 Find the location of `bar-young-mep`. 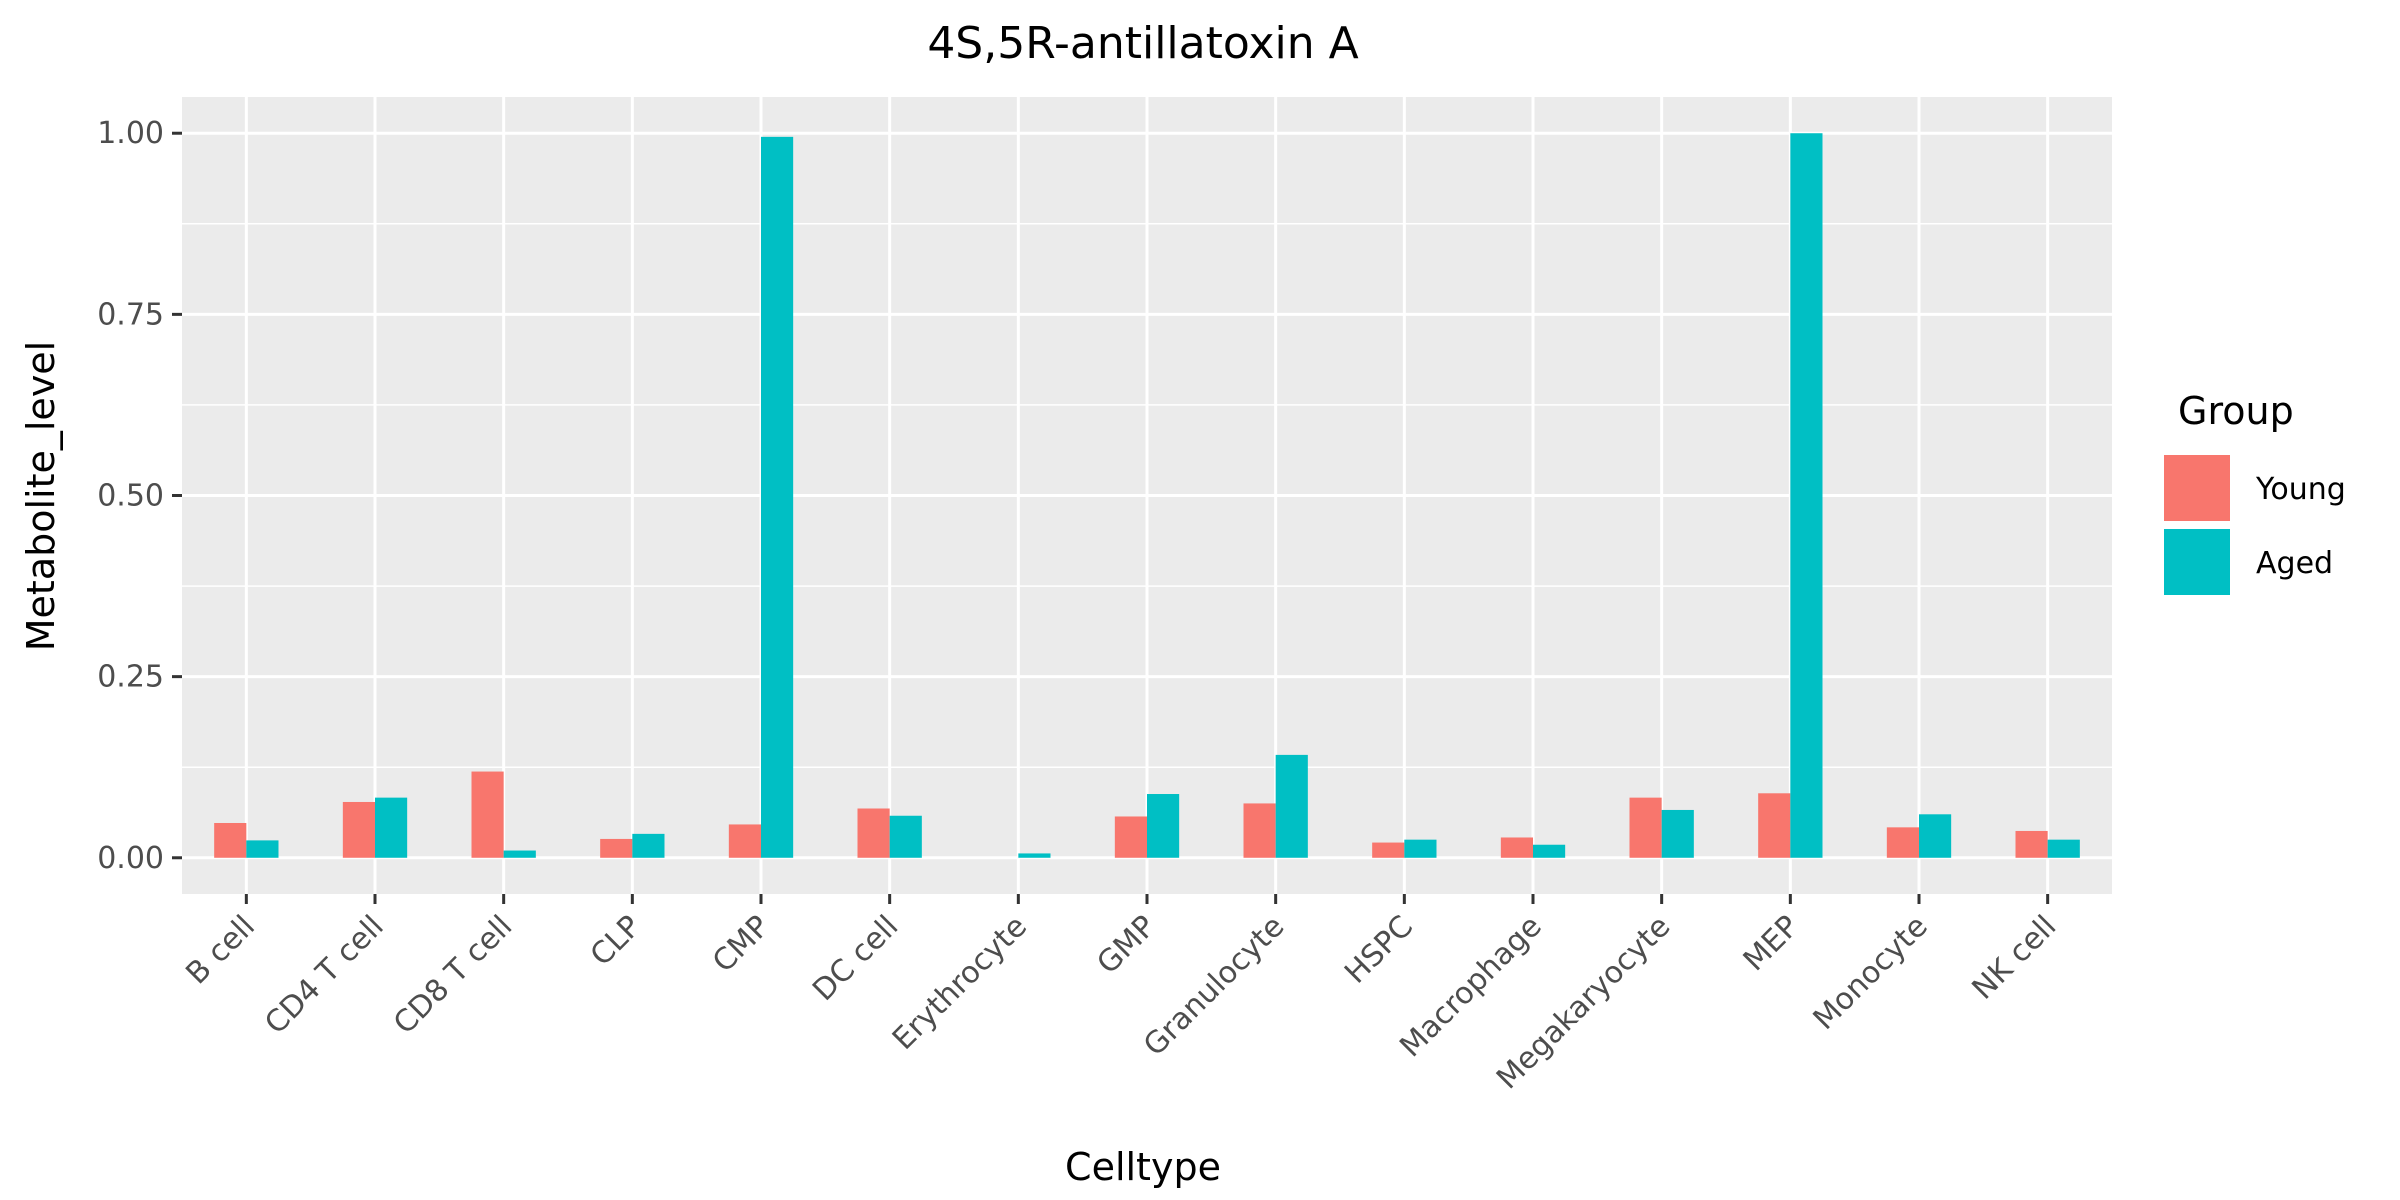

bar-young-mep is located at coordinates (1774, 825).